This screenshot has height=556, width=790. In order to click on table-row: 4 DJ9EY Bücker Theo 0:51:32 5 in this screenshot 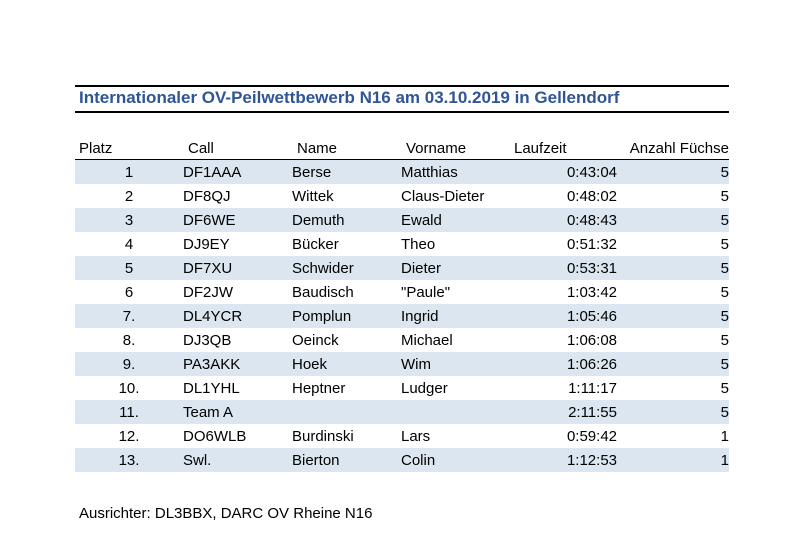, I will do `click(402, 244)`.